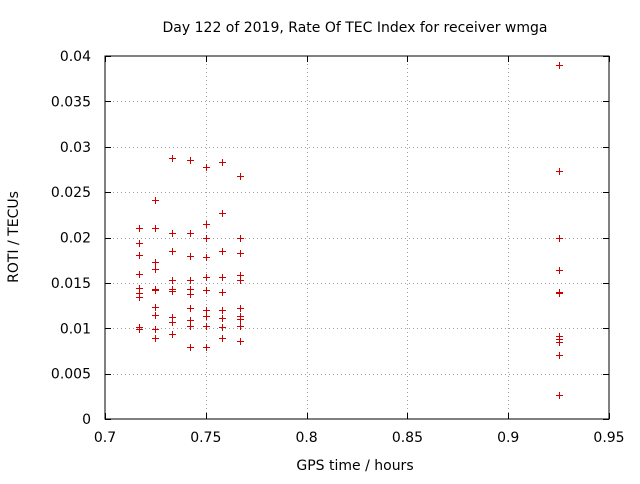  Describe the element at coordinates (105, 438) in the screenshot. I see `x-tick-label: 0.7` at that location.